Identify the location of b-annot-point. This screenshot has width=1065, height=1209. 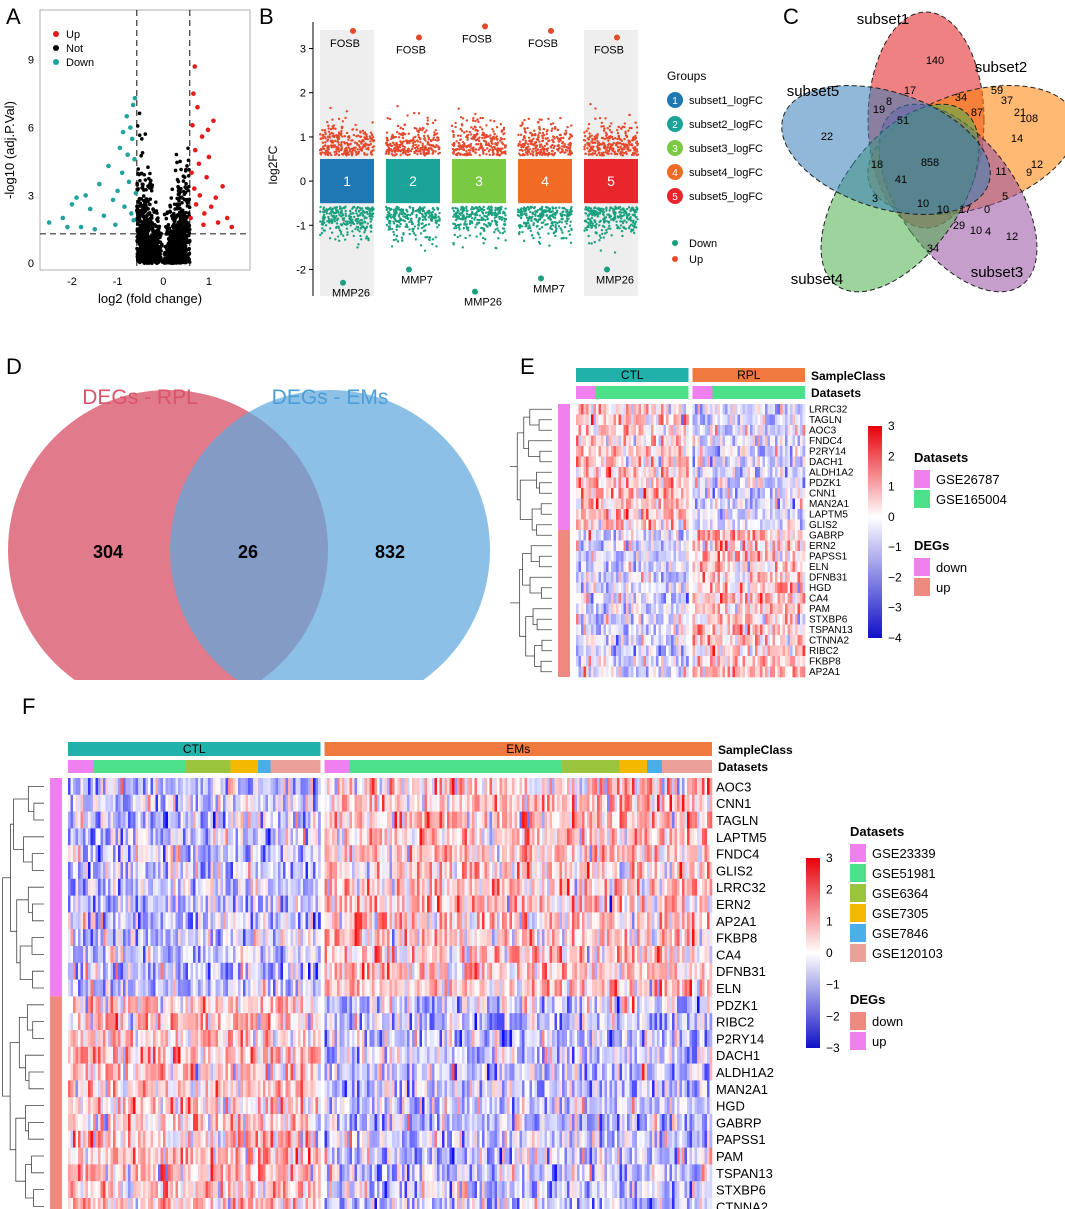
(607, 269).